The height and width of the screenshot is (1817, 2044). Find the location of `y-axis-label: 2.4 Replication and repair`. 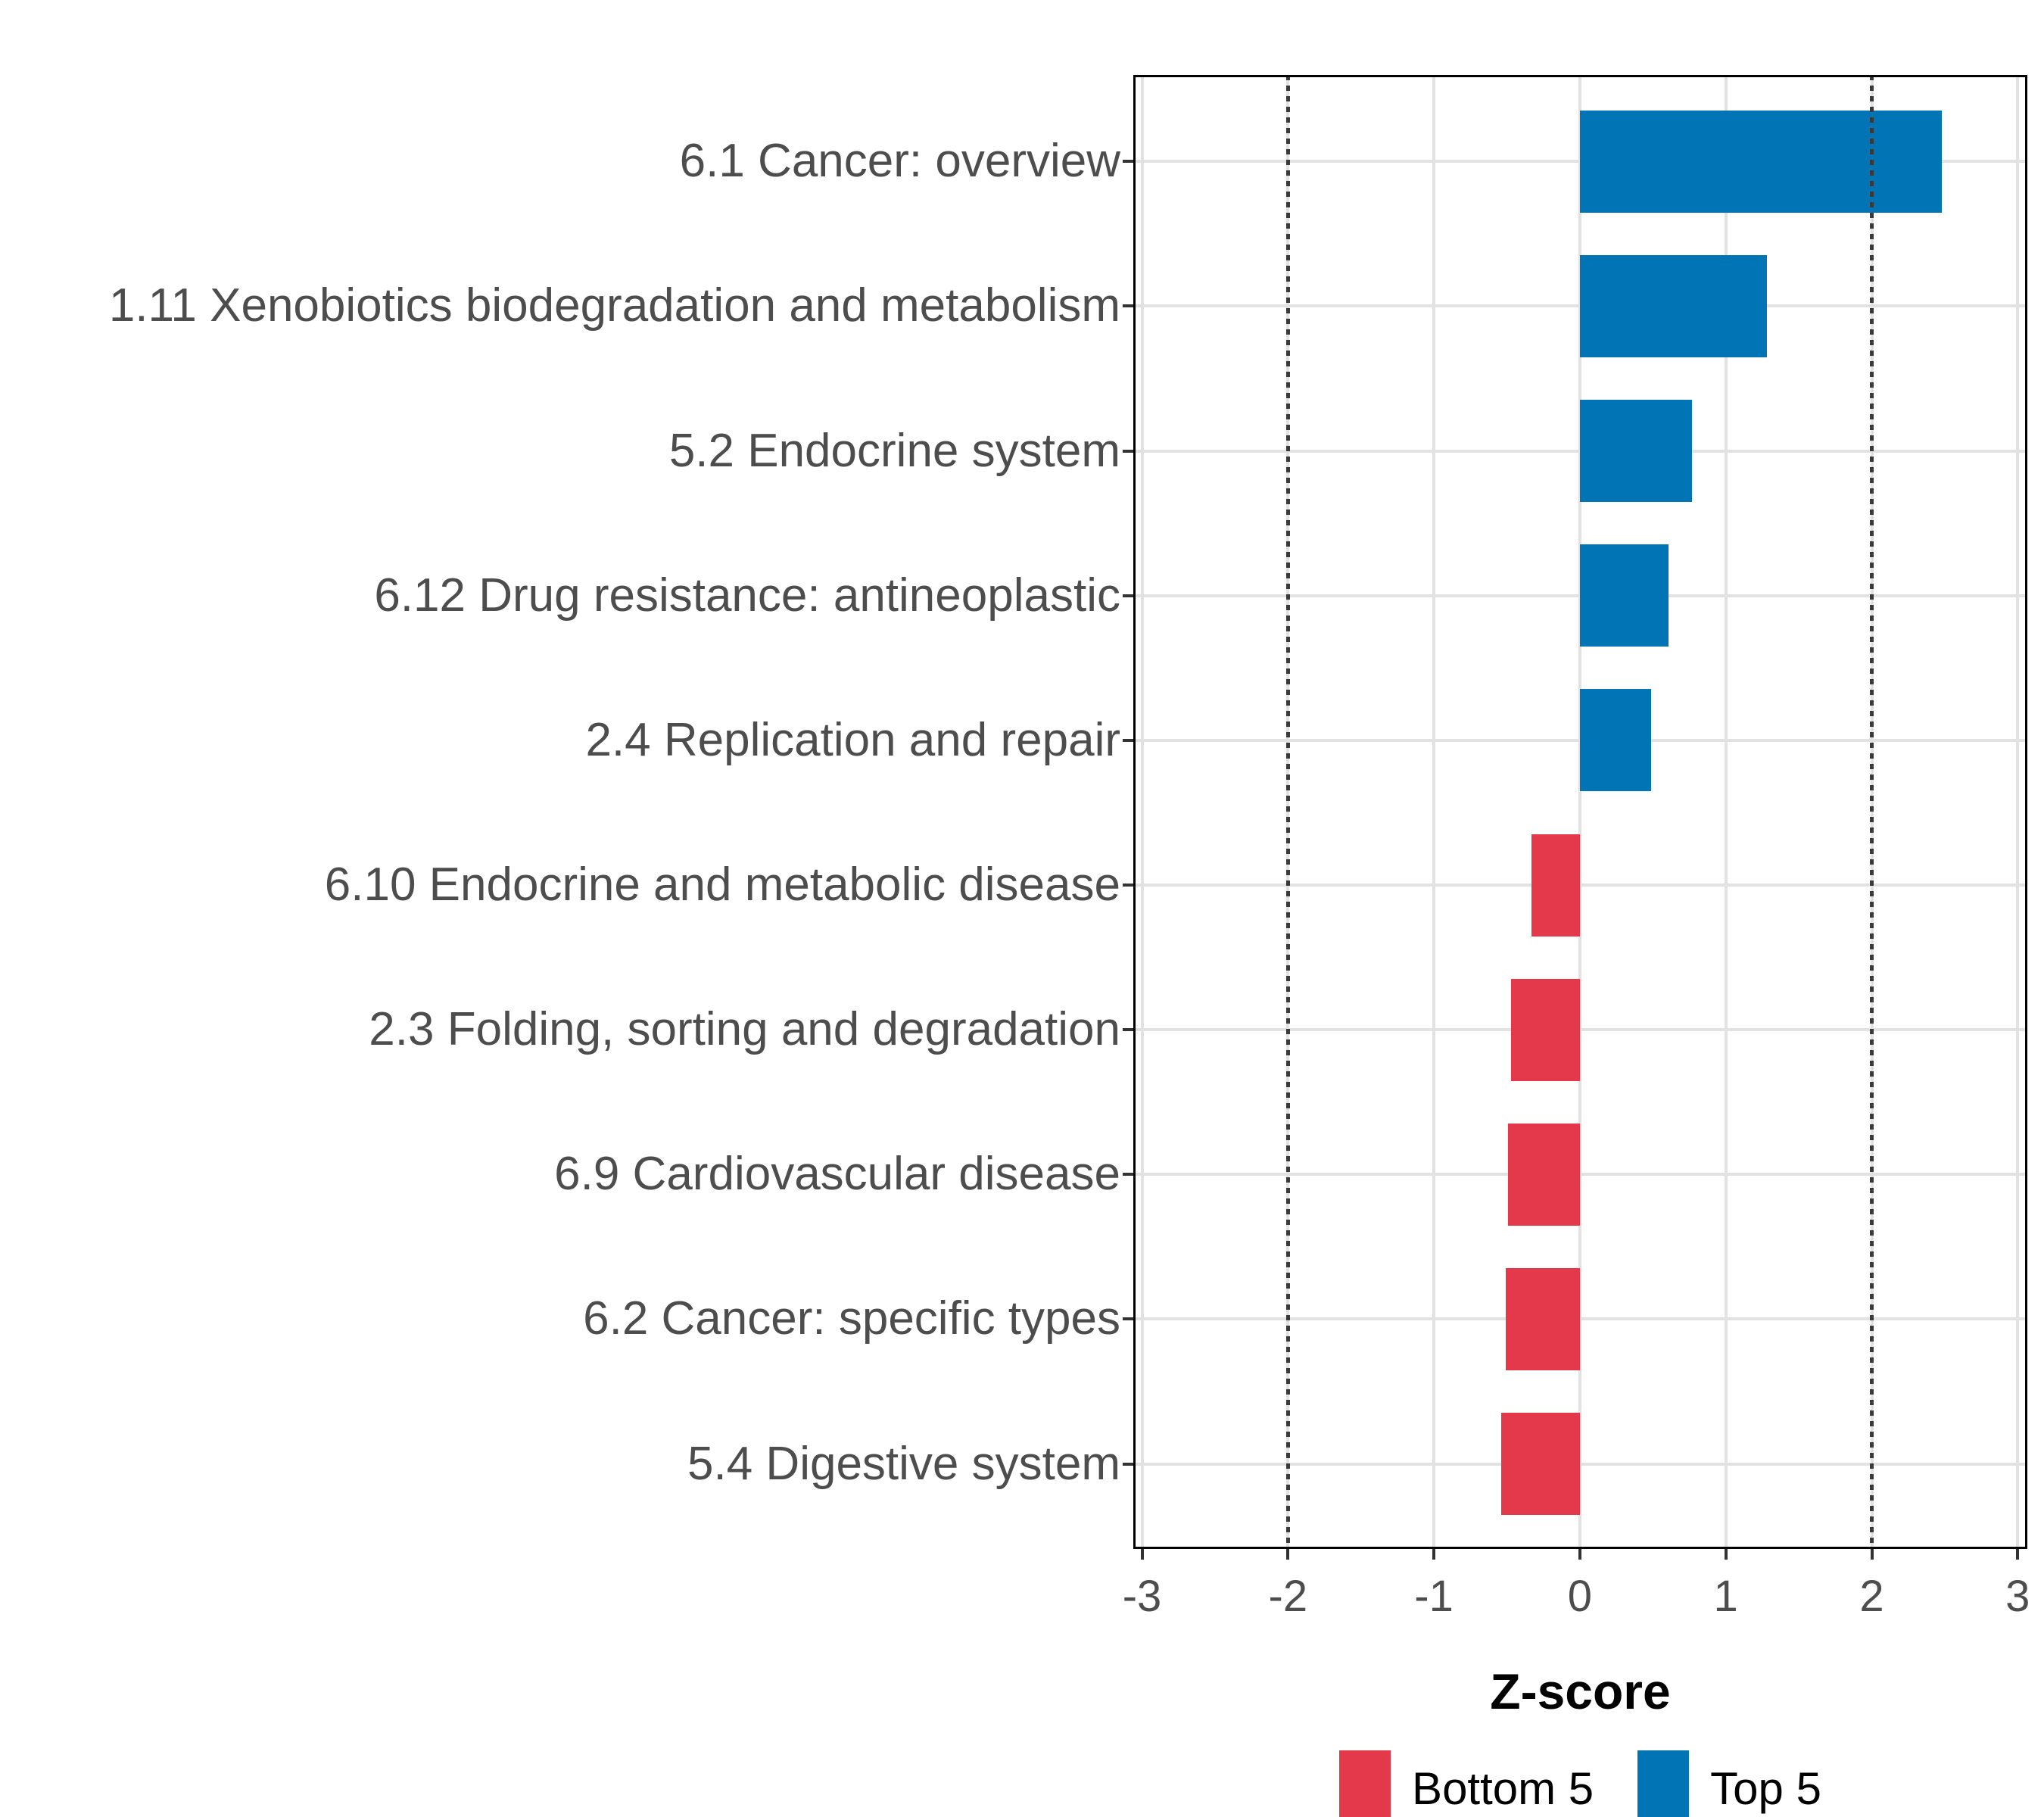

y-axis-label: 2.4 Replication and repair is located at coordinates (852, 739).